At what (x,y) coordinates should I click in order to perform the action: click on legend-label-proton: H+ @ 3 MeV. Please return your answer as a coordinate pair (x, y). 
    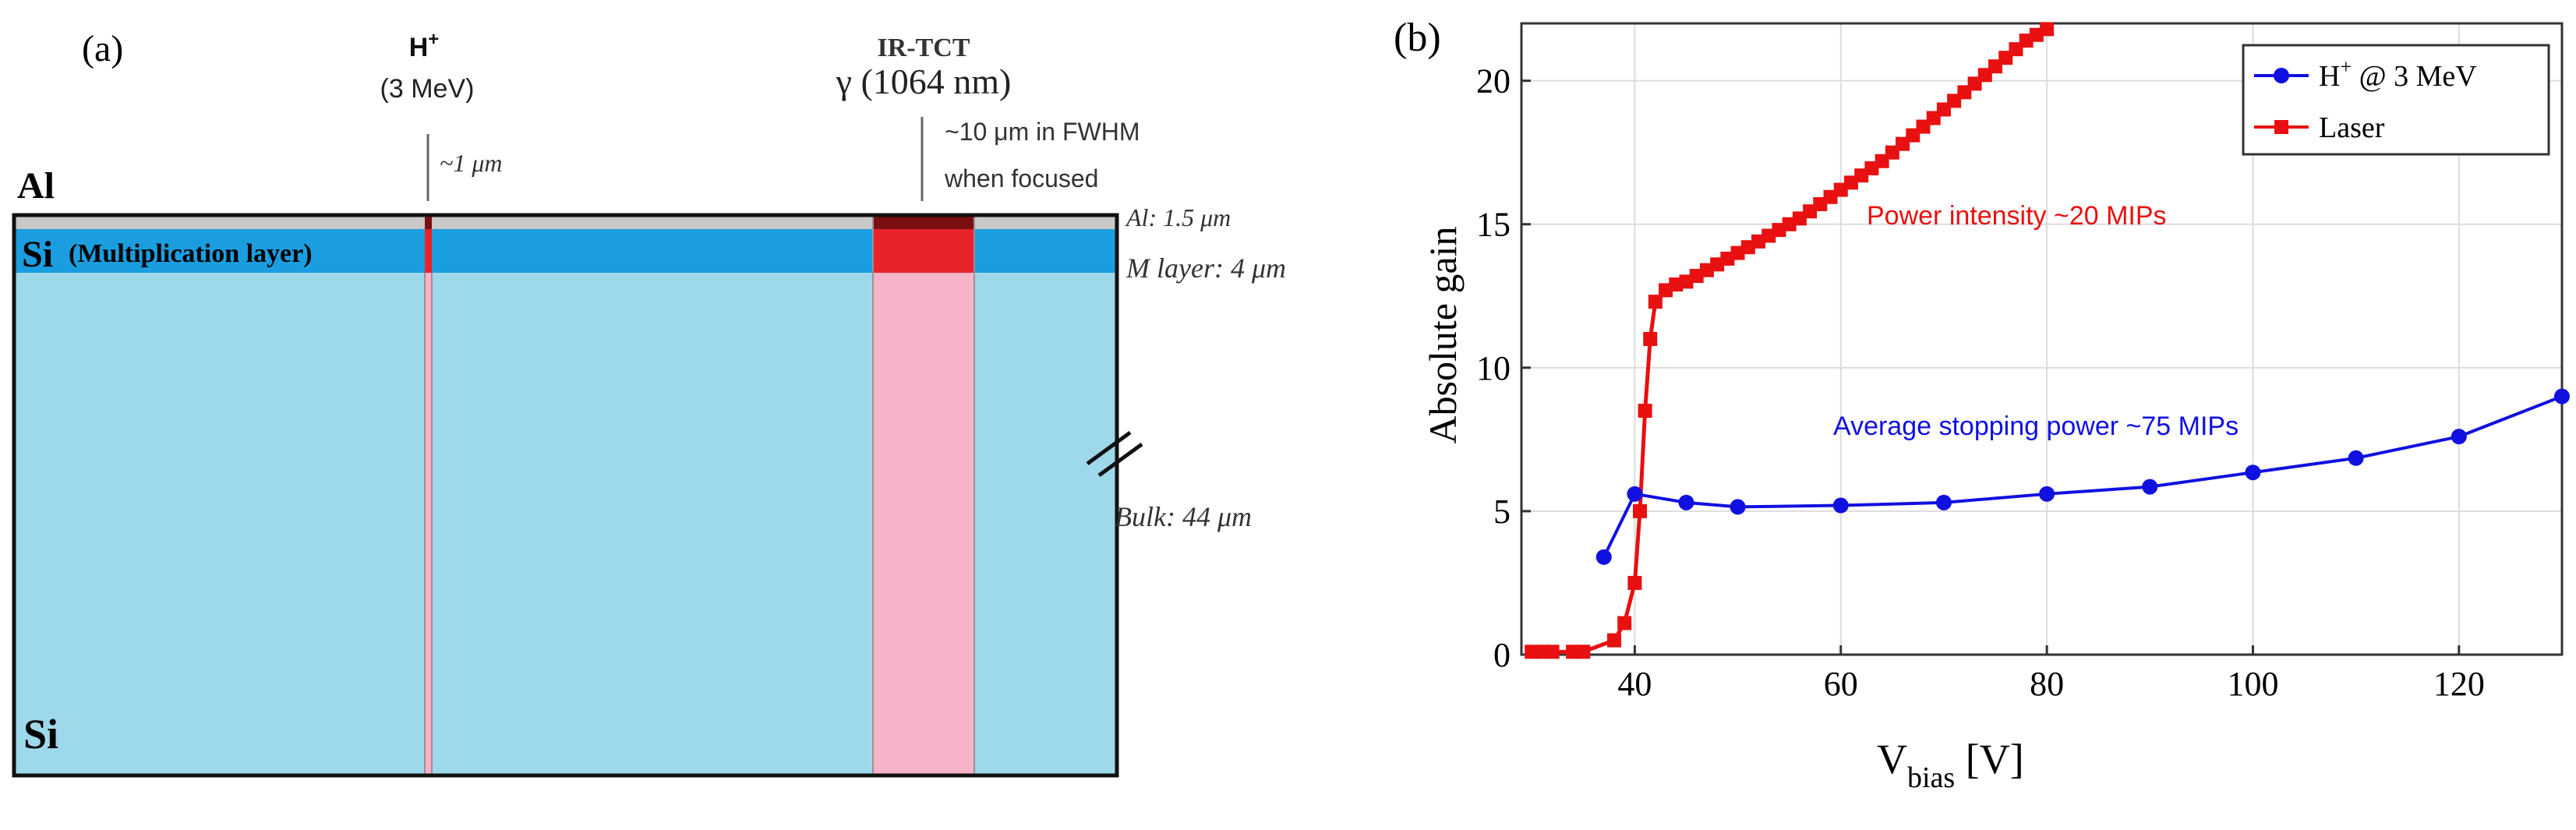
    Looking at the image, I should click on (2398, 74).